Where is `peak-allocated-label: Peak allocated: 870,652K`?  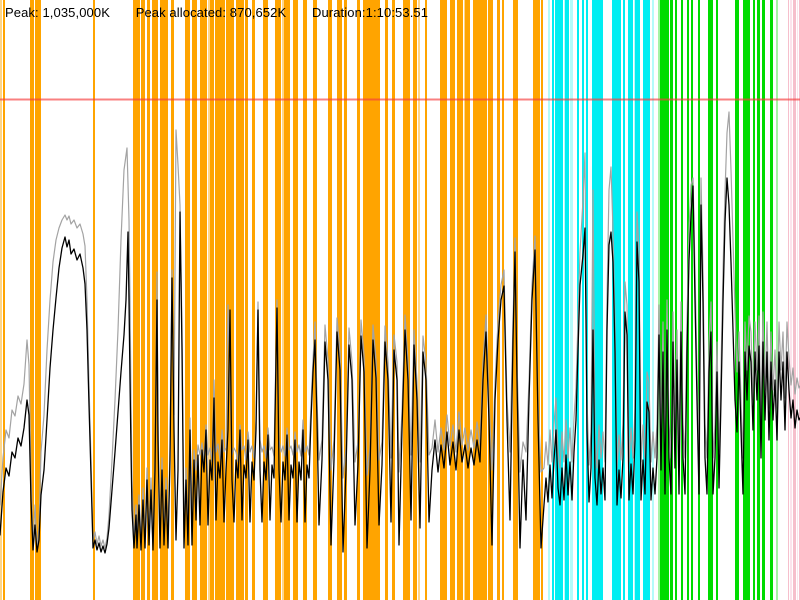
peak-allocated-label: Peak allocated: 870,652K is located at coordinates (211, 12).